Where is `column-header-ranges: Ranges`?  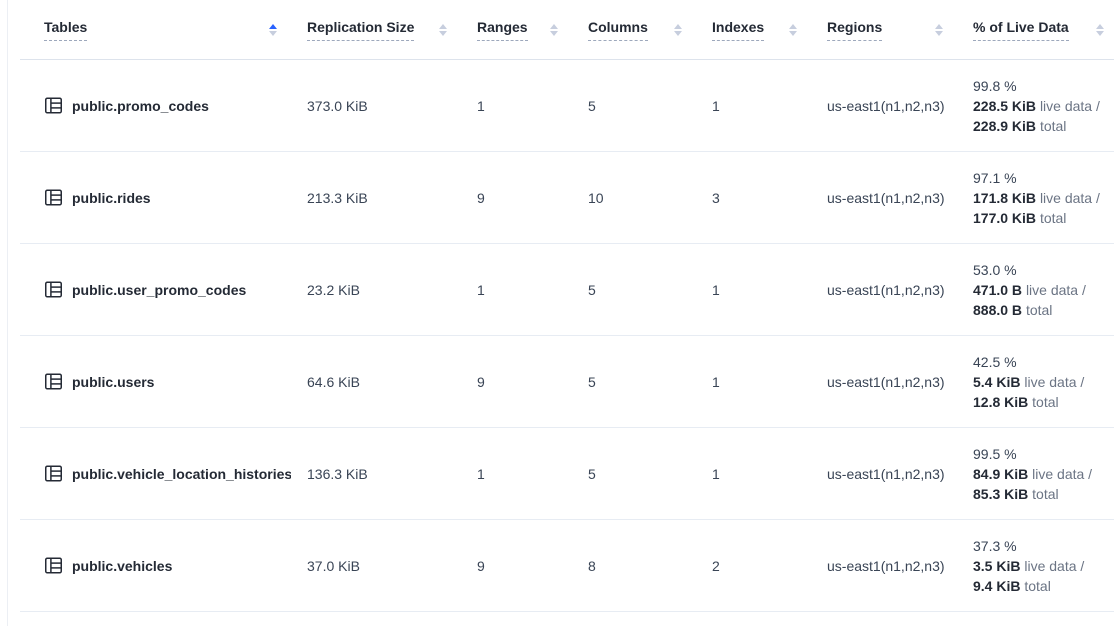
column-header-ranges: Ranges is located at coordinates (516, 29).